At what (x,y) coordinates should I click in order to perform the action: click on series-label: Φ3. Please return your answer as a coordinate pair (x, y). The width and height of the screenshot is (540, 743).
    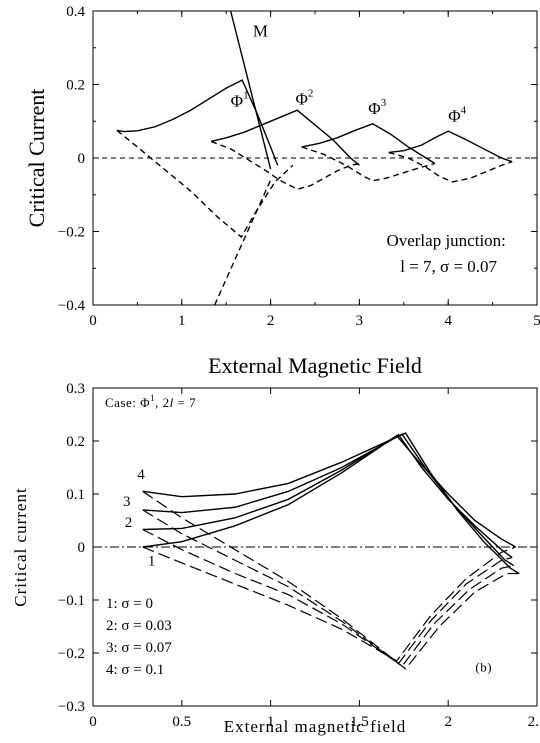
    Looking at the image, I should click on (377, 107).